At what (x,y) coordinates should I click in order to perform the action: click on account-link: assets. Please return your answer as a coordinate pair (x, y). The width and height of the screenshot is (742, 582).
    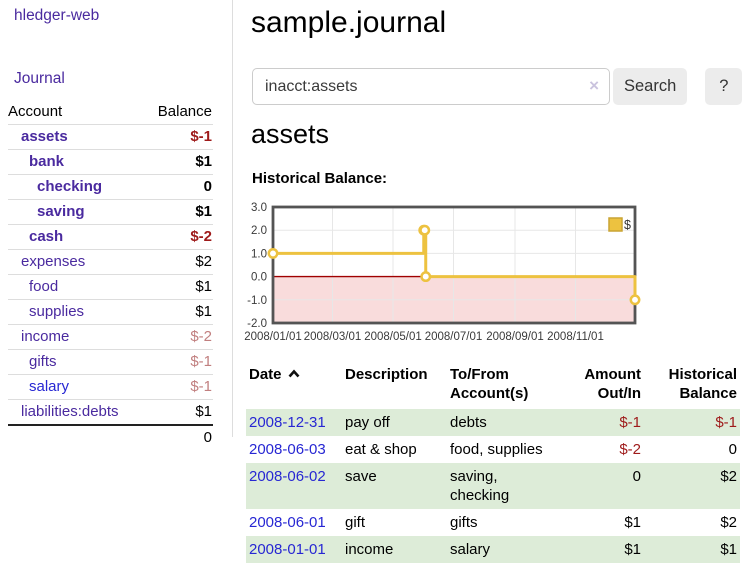
    Looking at the image, I should click on (44, 136).